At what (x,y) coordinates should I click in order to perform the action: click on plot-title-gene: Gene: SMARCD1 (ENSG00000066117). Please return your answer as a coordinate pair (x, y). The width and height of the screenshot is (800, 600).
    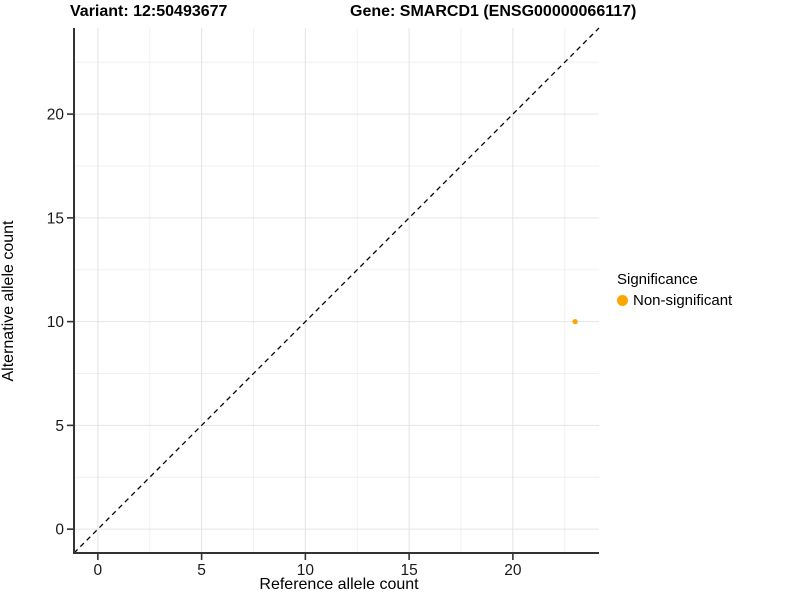
    Looking at the image, I should click on (493, 11).